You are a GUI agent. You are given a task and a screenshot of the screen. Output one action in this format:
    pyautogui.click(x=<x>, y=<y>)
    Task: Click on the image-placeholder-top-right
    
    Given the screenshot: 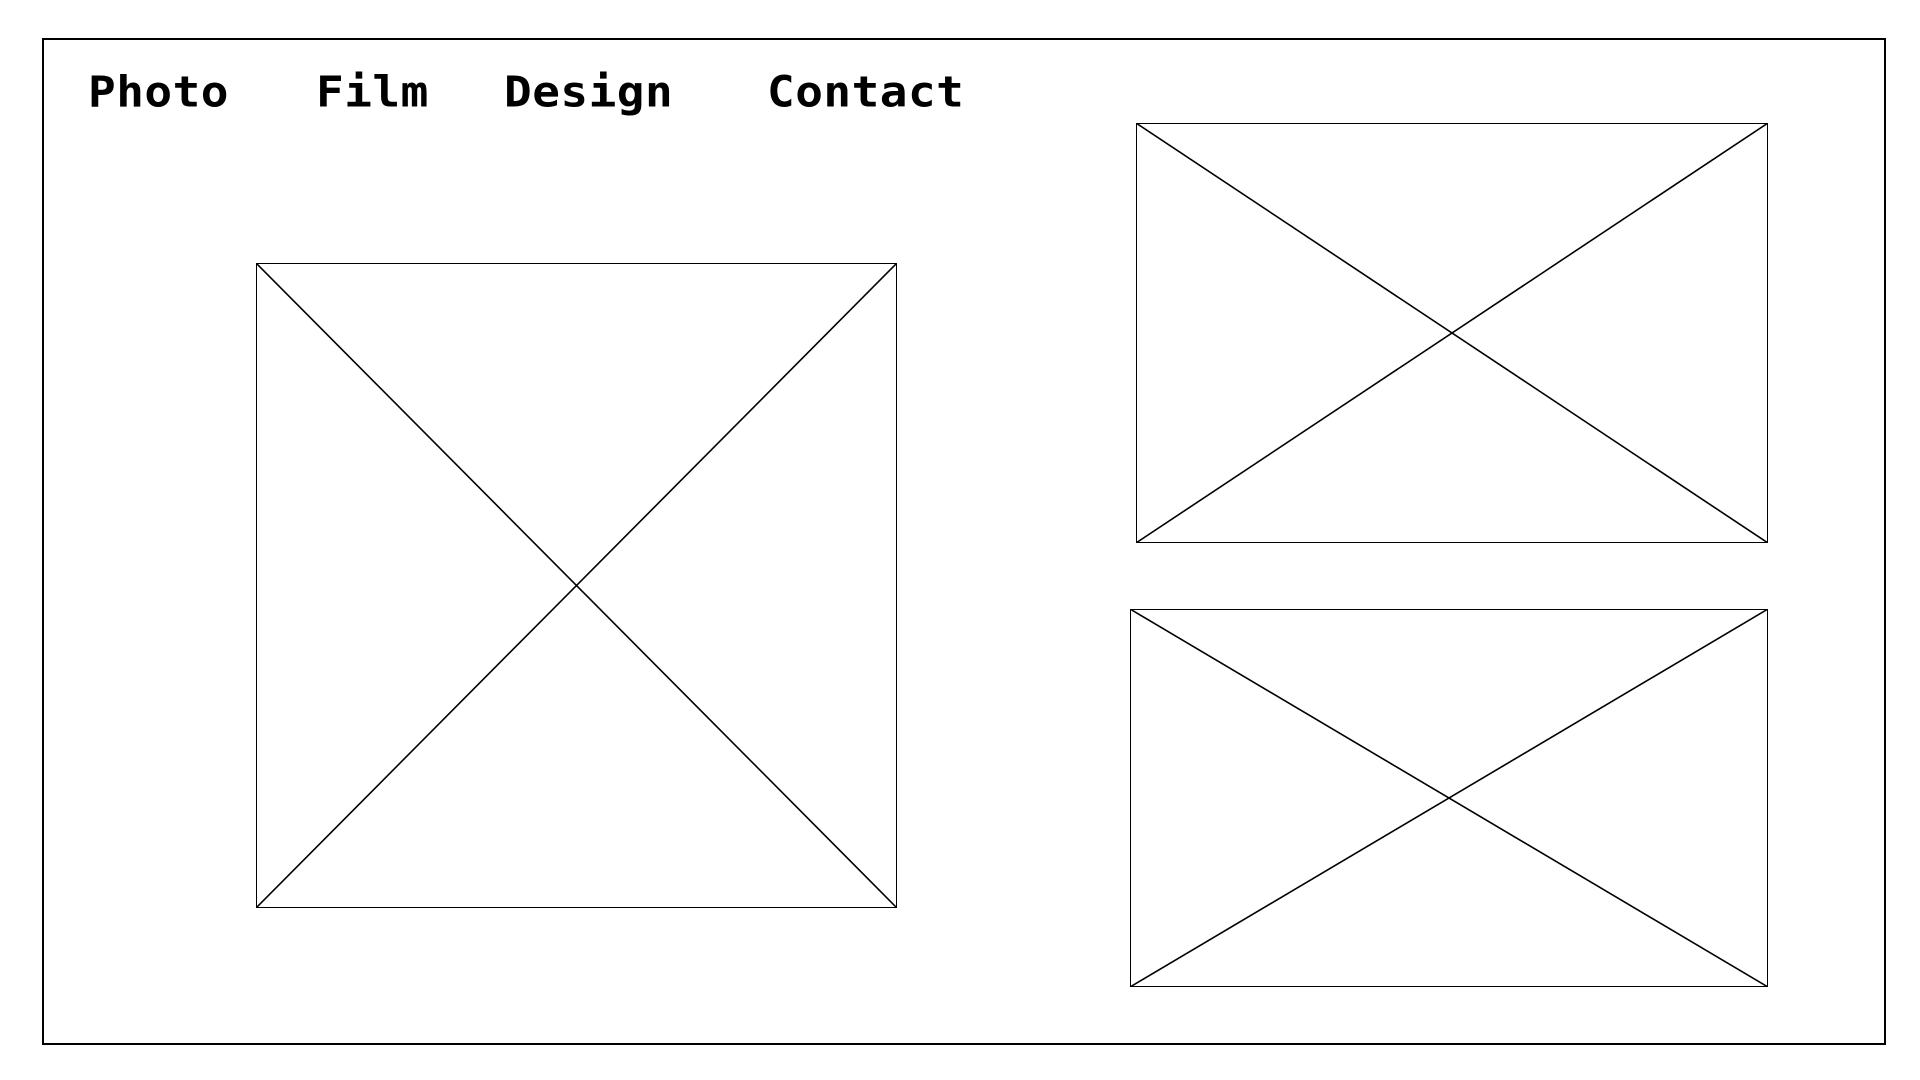 What is the action you would take?
    pyautogui.click(x=1452, y=333)
    